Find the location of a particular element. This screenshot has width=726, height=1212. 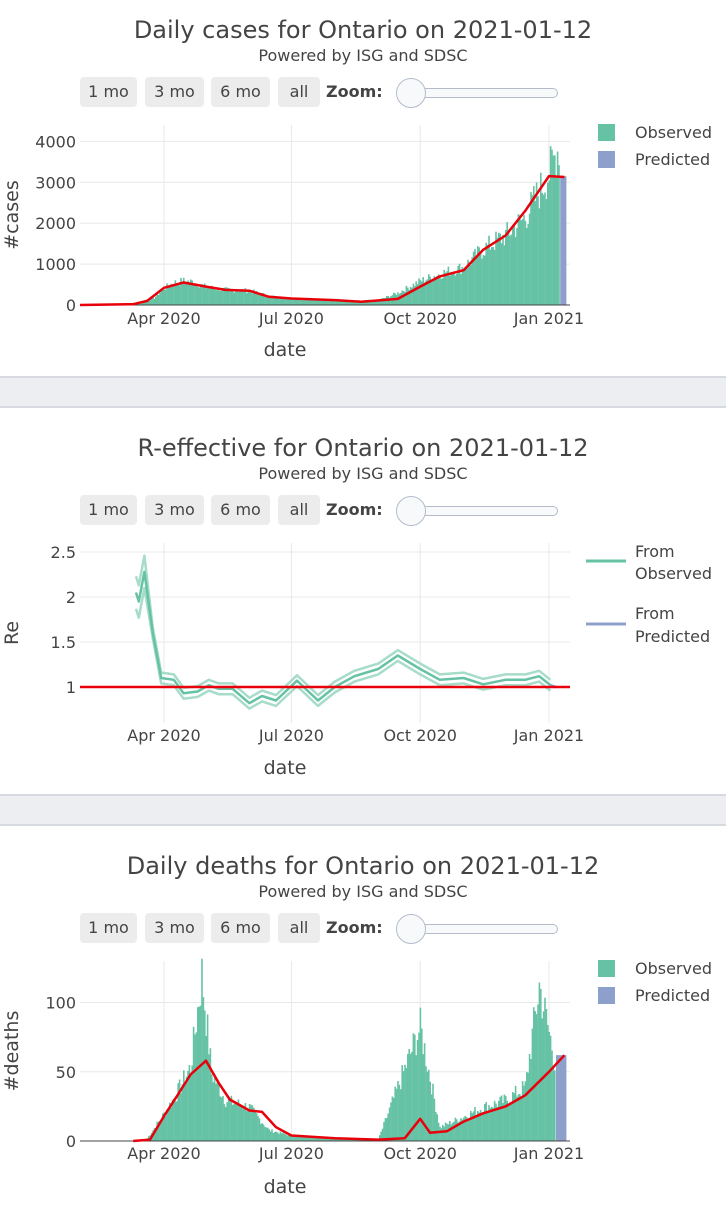

x-tick-label: Jan 2021 is located at coordinates (548, 318).